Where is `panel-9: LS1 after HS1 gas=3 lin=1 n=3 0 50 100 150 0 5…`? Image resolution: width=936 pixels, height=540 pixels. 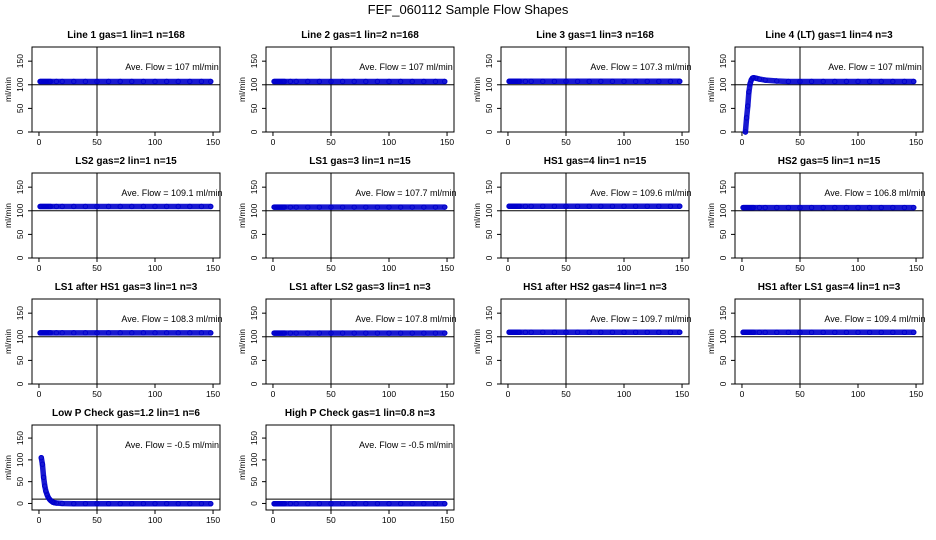 panel-9: LS1 after HS1 gas=3 lin=1 n=3 0 50 100 150 0 5… is located at coordinates (113, 340).